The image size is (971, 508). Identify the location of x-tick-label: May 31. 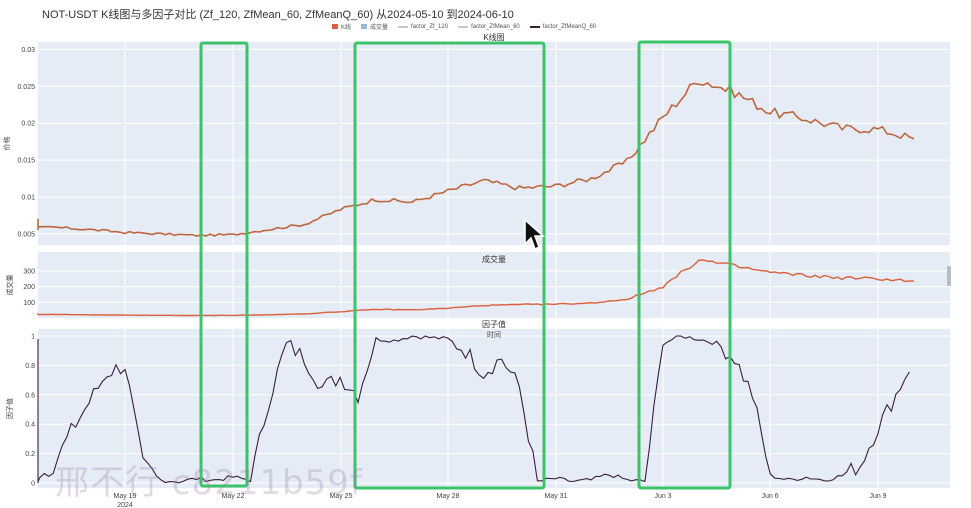
(556, 496).